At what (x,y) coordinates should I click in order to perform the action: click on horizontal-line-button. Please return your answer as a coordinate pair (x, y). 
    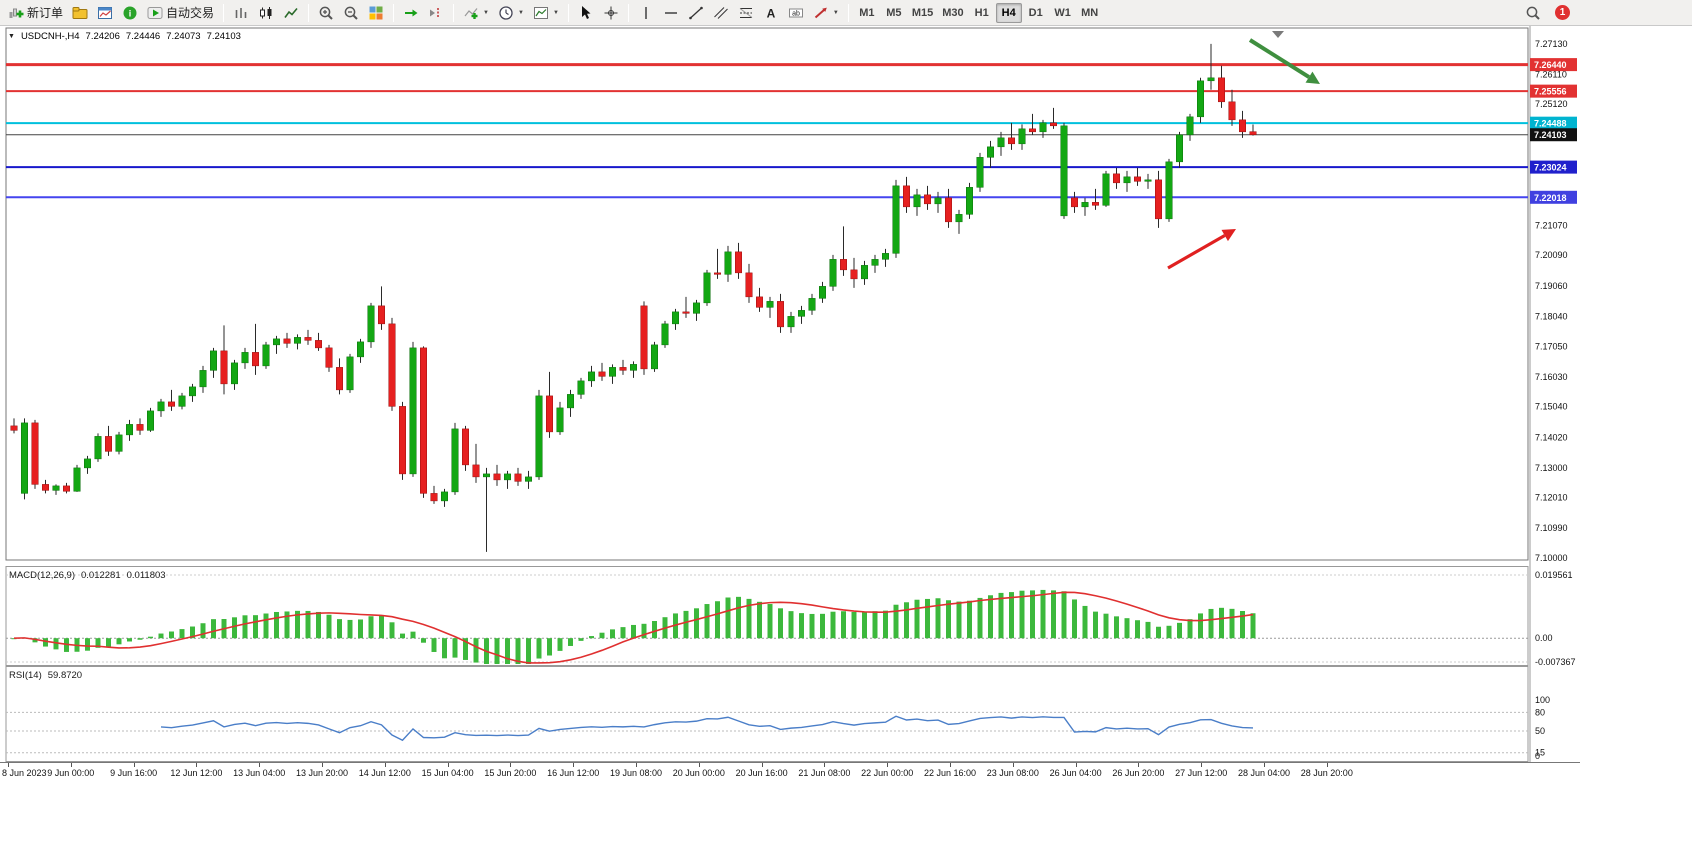
    Looking at the image, I should click on (671, 13).